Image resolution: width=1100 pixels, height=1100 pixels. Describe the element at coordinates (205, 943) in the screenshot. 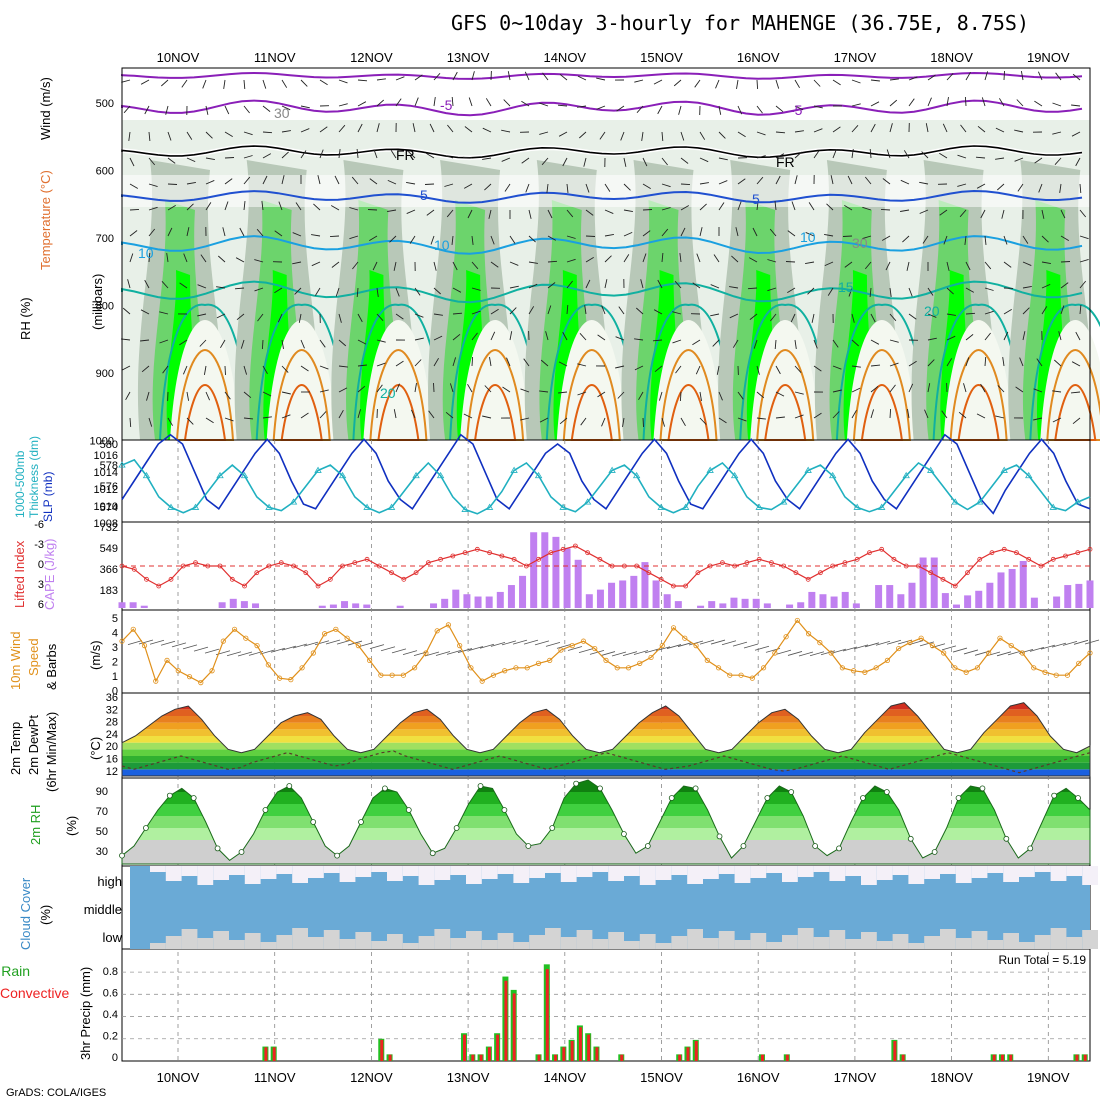

I see `cloud-low-bar` at that location.